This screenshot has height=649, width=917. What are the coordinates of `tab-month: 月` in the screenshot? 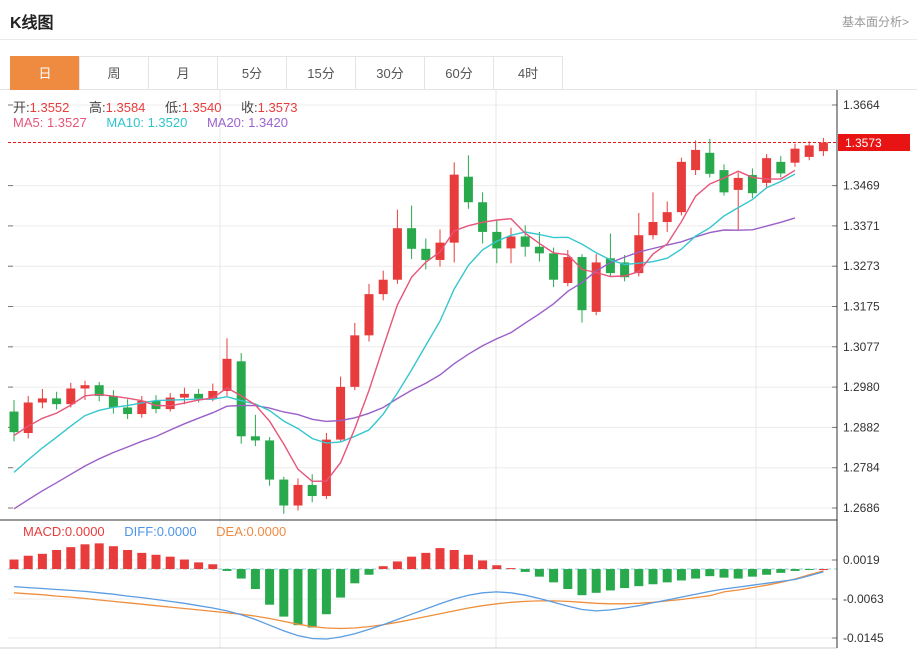 It's located at (183, 73).